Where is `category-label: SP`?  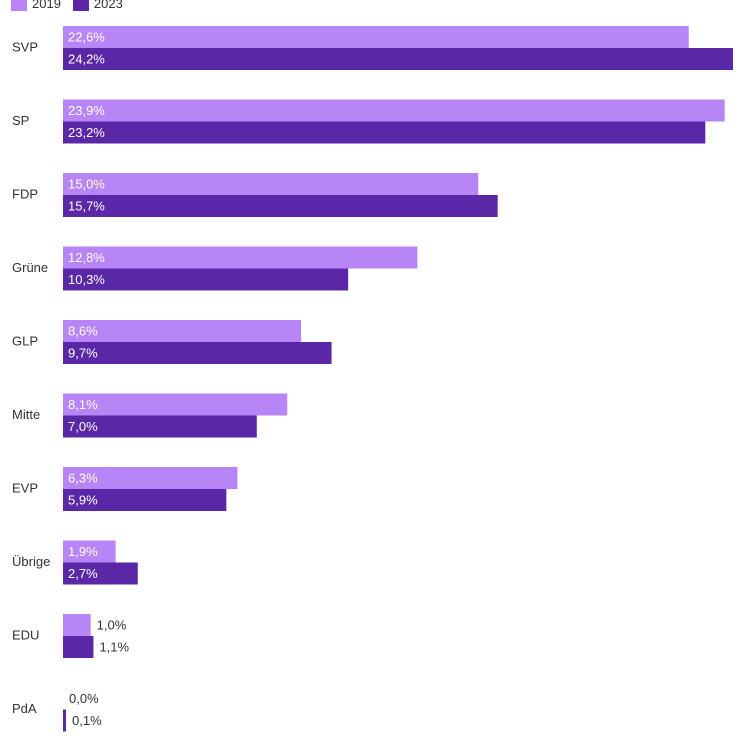 category-label: SP is located at coordinates (20, 120).